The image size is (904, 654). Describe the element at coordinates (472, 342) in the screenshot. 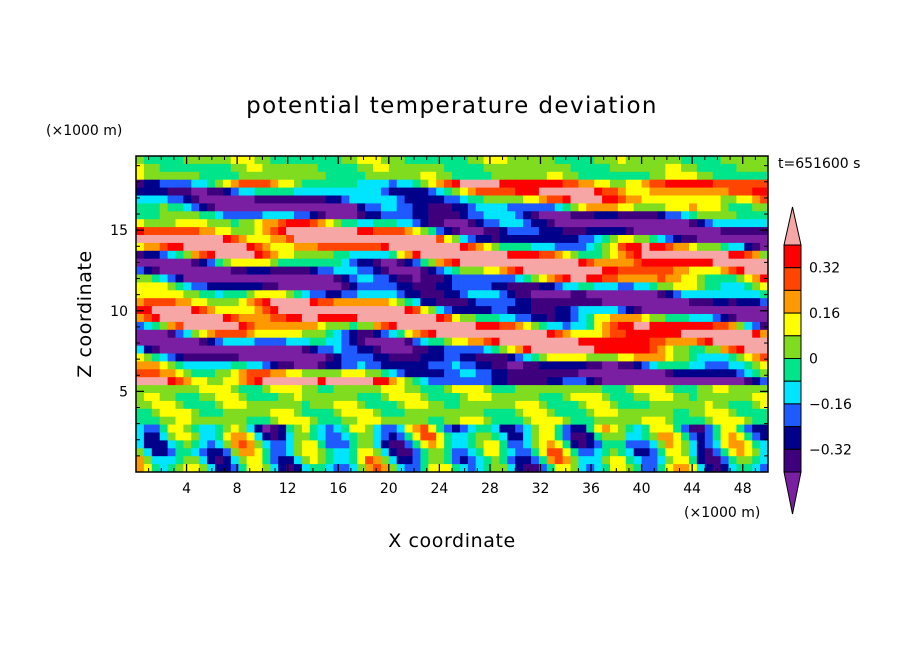

I see `field-cell-1905` at that location.